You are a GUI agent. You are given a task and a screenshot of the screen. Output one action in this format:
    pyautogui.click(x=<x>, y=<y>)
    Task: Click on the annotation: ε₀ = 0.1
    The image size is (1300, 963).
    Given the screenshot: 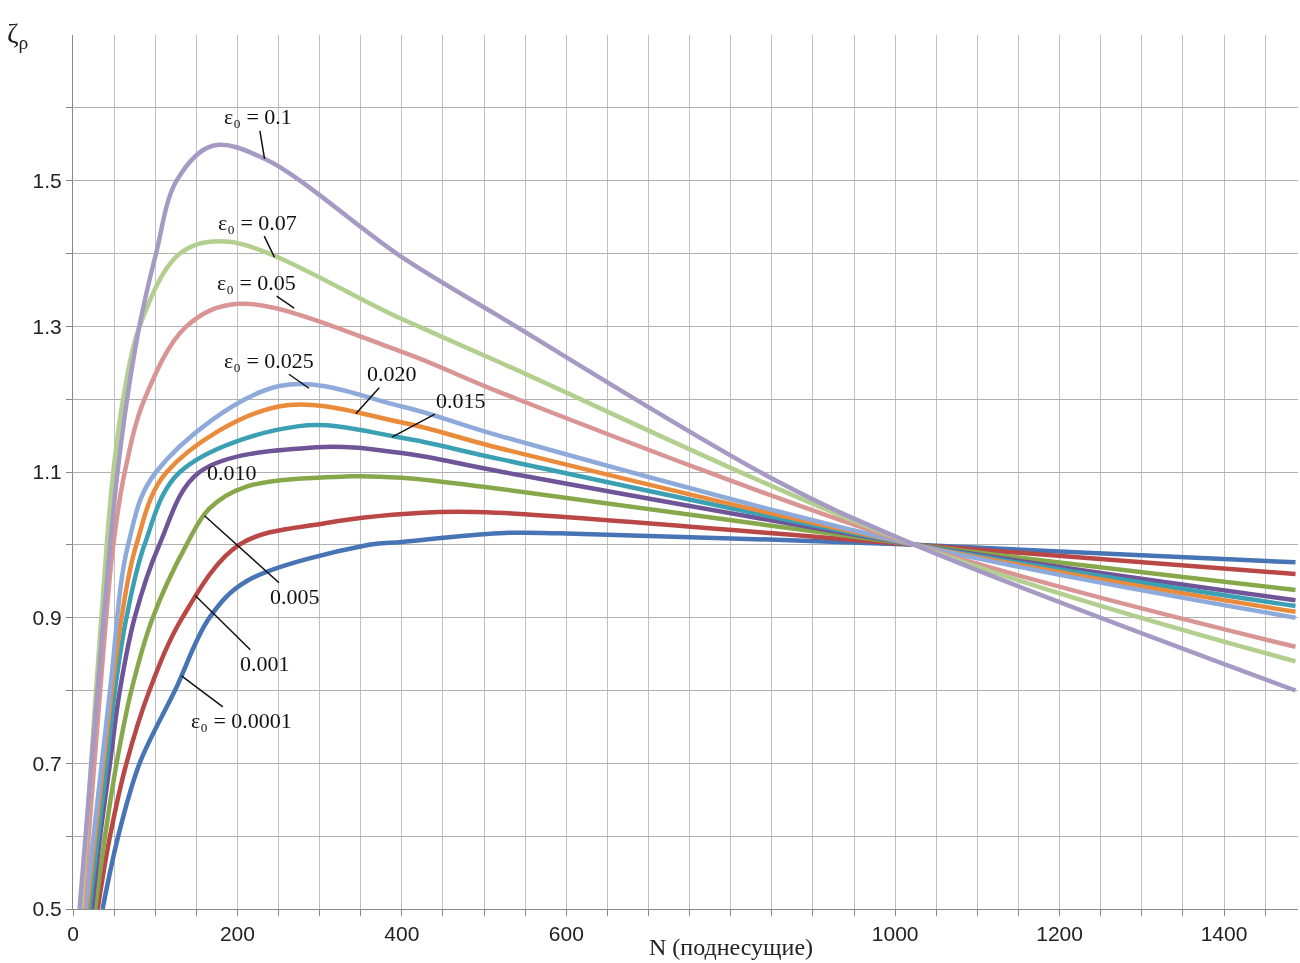 What is the action you would take?
    pyautogui.click(x=258, y=116)
    